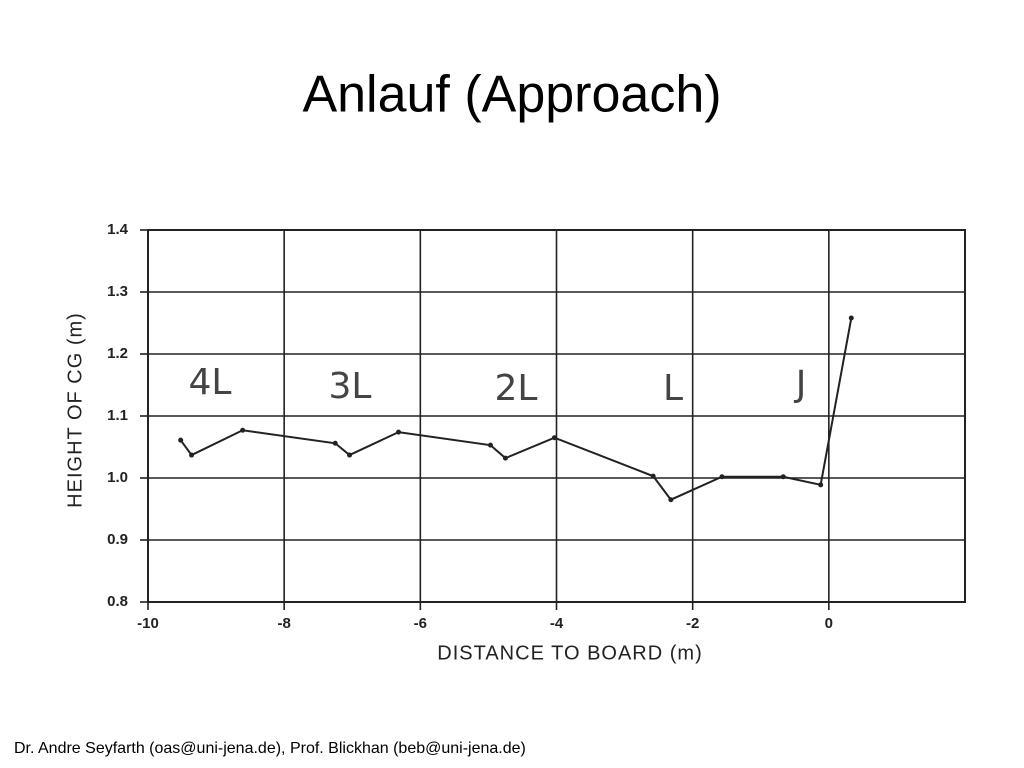 The width and height of the screenshot is (1024, 768). What do you see at coordinates (692, 623) in the screenshot?
I see `x-tick-label: -2` at bounding box center [692, 623].